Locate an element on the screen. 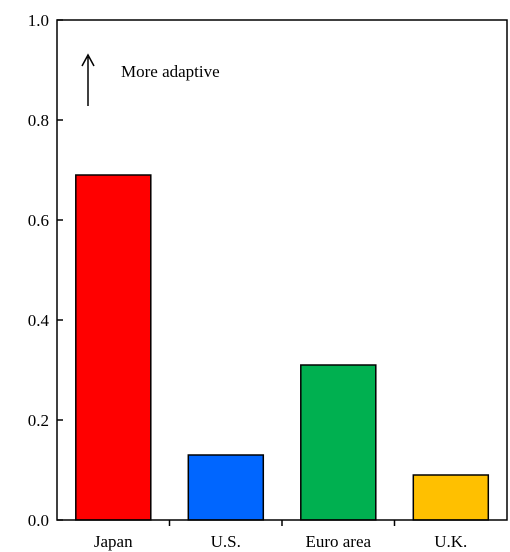 This screenshot has height=552, width=510. x-category-label: U.S. is located at coordinates (226, 541).